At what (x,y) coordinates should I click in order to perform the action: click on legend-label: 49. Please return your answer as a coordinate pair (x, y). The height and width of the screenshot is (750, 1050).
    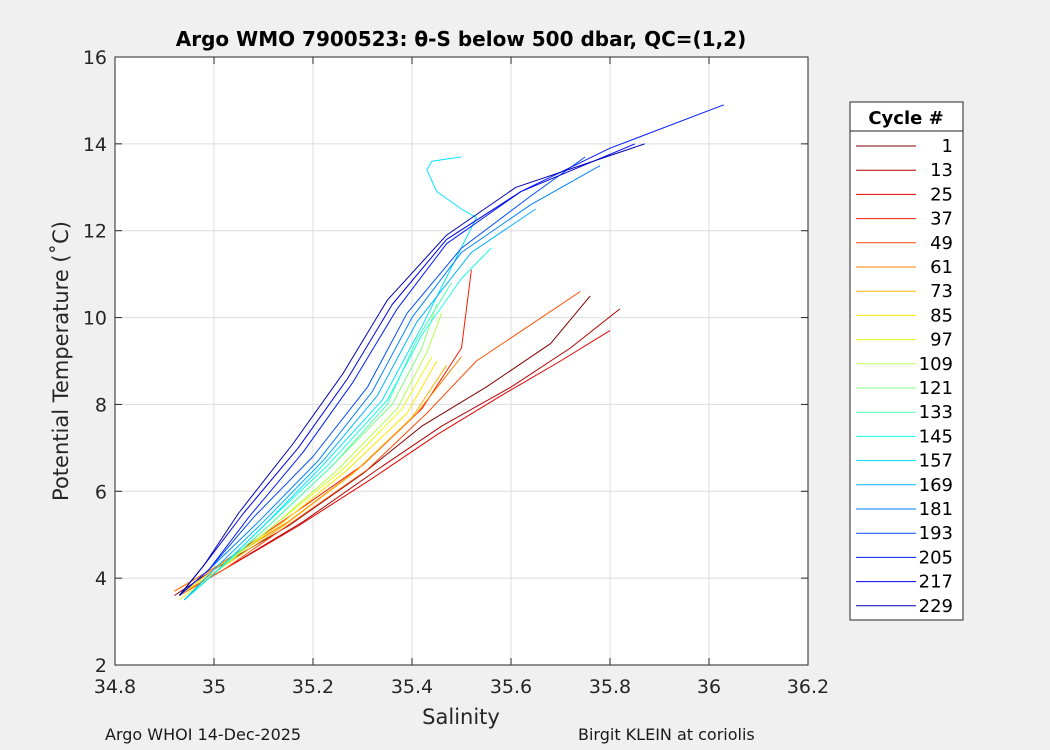
    Looking at the image, I should click on (941, 243).